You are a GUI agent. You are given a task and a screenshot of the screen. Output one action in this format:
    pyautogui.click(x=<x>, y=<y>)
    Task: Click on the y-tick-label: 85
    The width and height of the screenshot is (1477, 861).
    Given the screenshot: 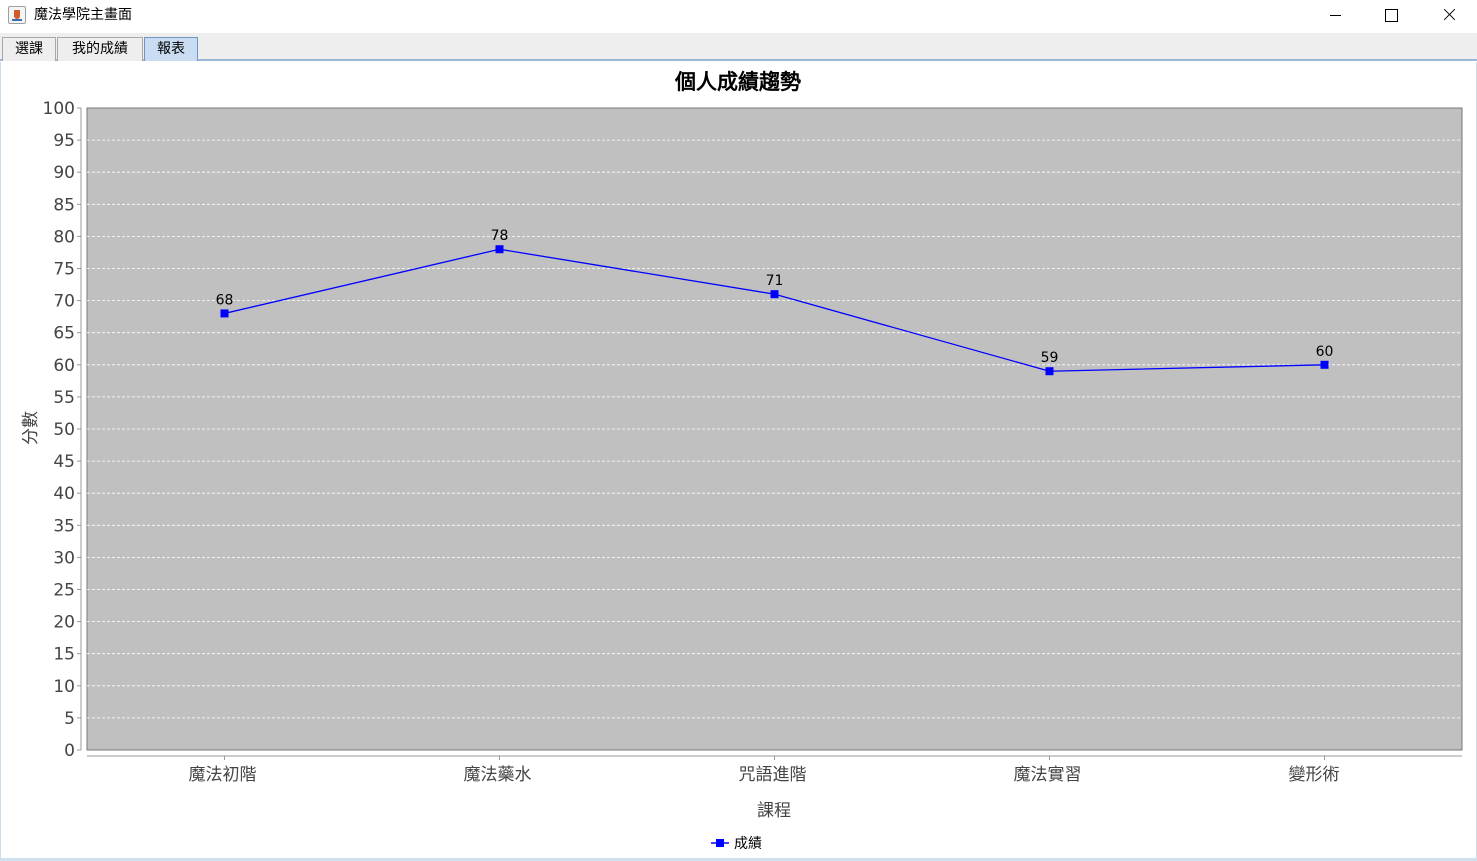 What is the action you would take?
    pyautogui.click(x=64, y=205)
    